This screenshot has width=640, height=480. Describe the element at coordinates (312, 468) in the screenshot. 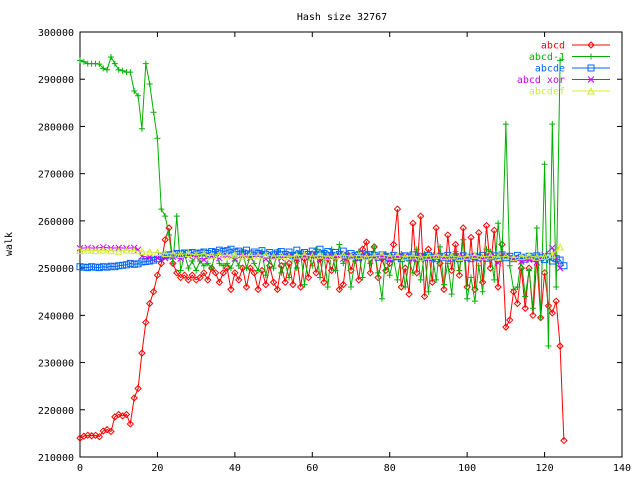

I see `x-tick-label: 60` at that location.